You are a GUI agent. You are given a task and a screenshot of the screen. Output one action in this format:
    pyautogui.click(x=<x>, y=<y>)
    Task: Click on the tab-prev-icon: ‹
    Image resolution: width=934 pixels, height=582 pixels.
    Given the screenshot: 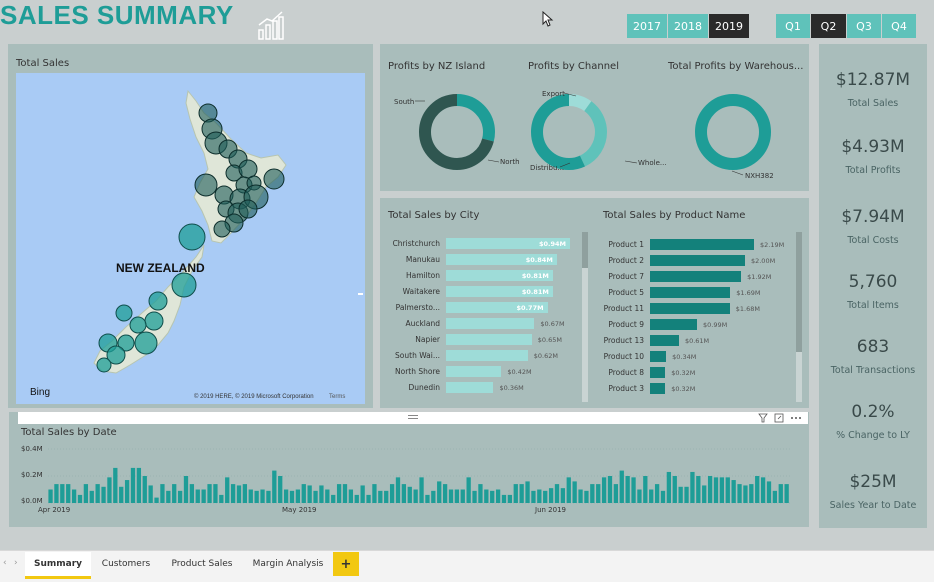 What is the action you would take?
    pyautogui.click(x=5, y=563)
    